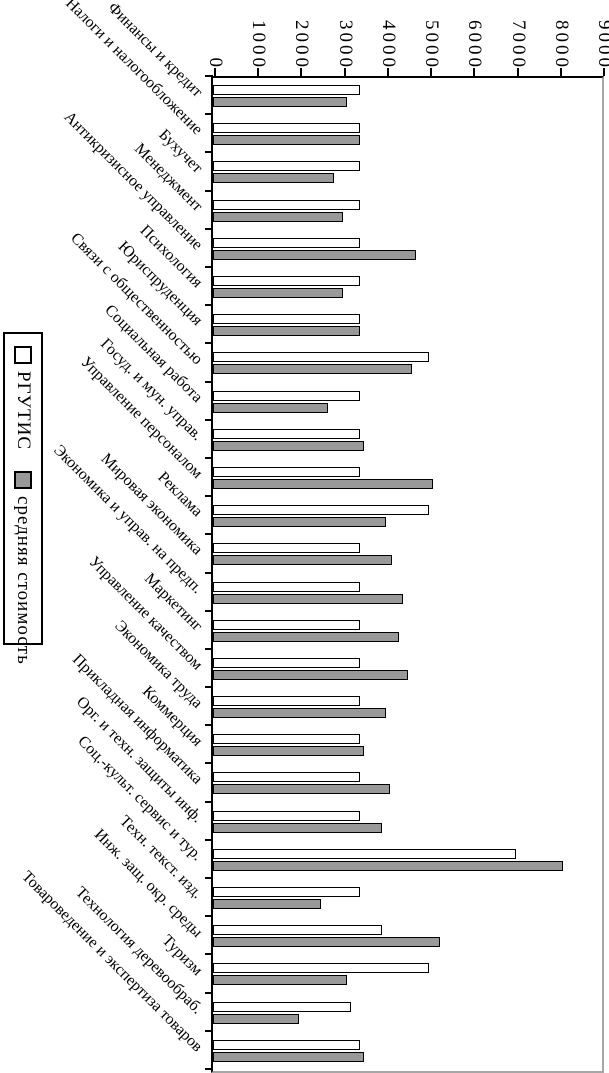 The width and height of the screenshot is (609, 1073). I want to click on legend-label-average: средняя стоимость, so click(23, 580).